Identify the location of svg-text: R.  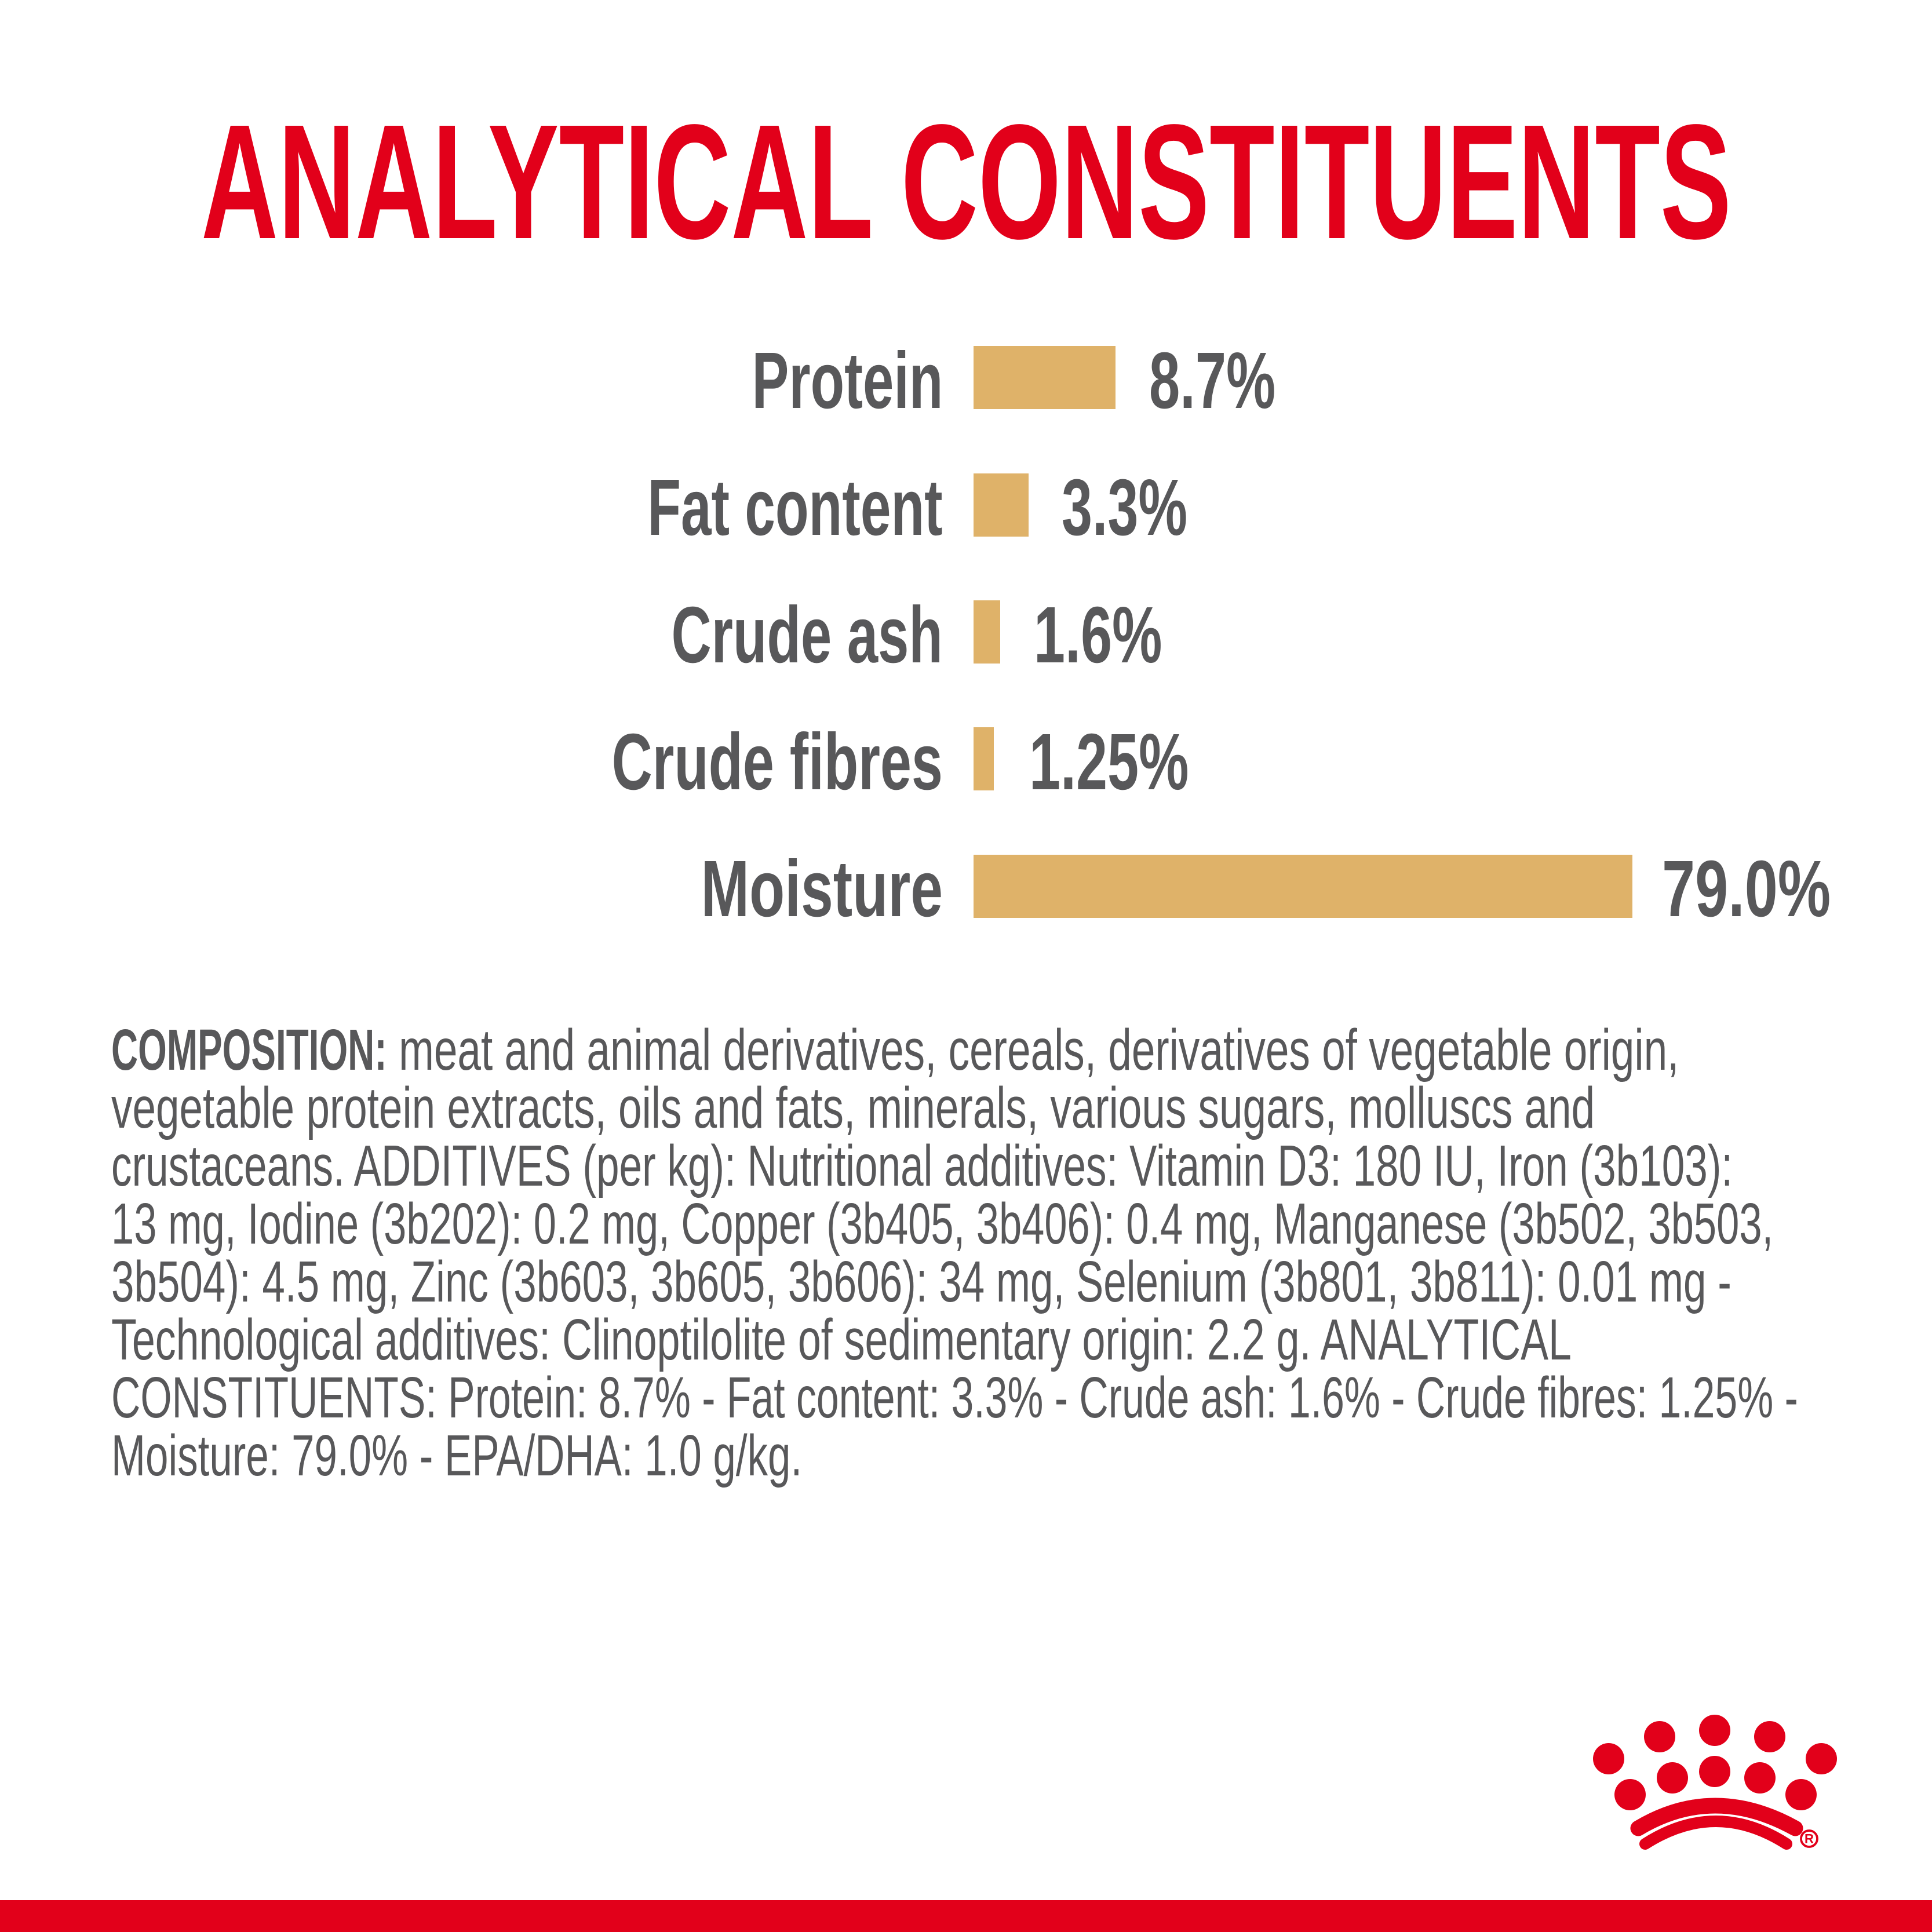
(1809, 1839).